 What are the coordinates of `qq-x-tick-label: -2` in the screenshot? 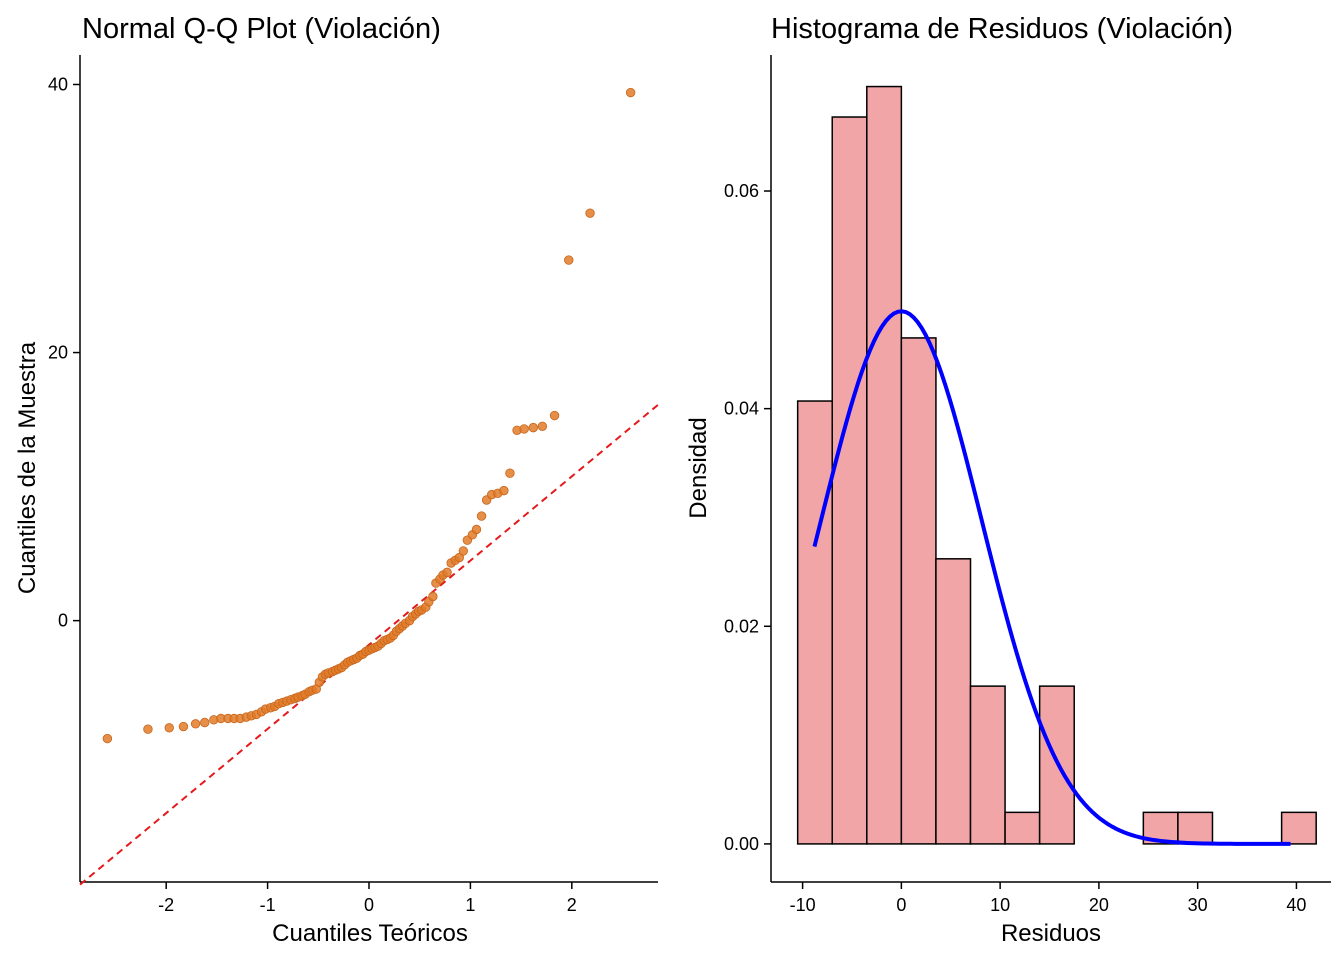 It's located at (166, 905).